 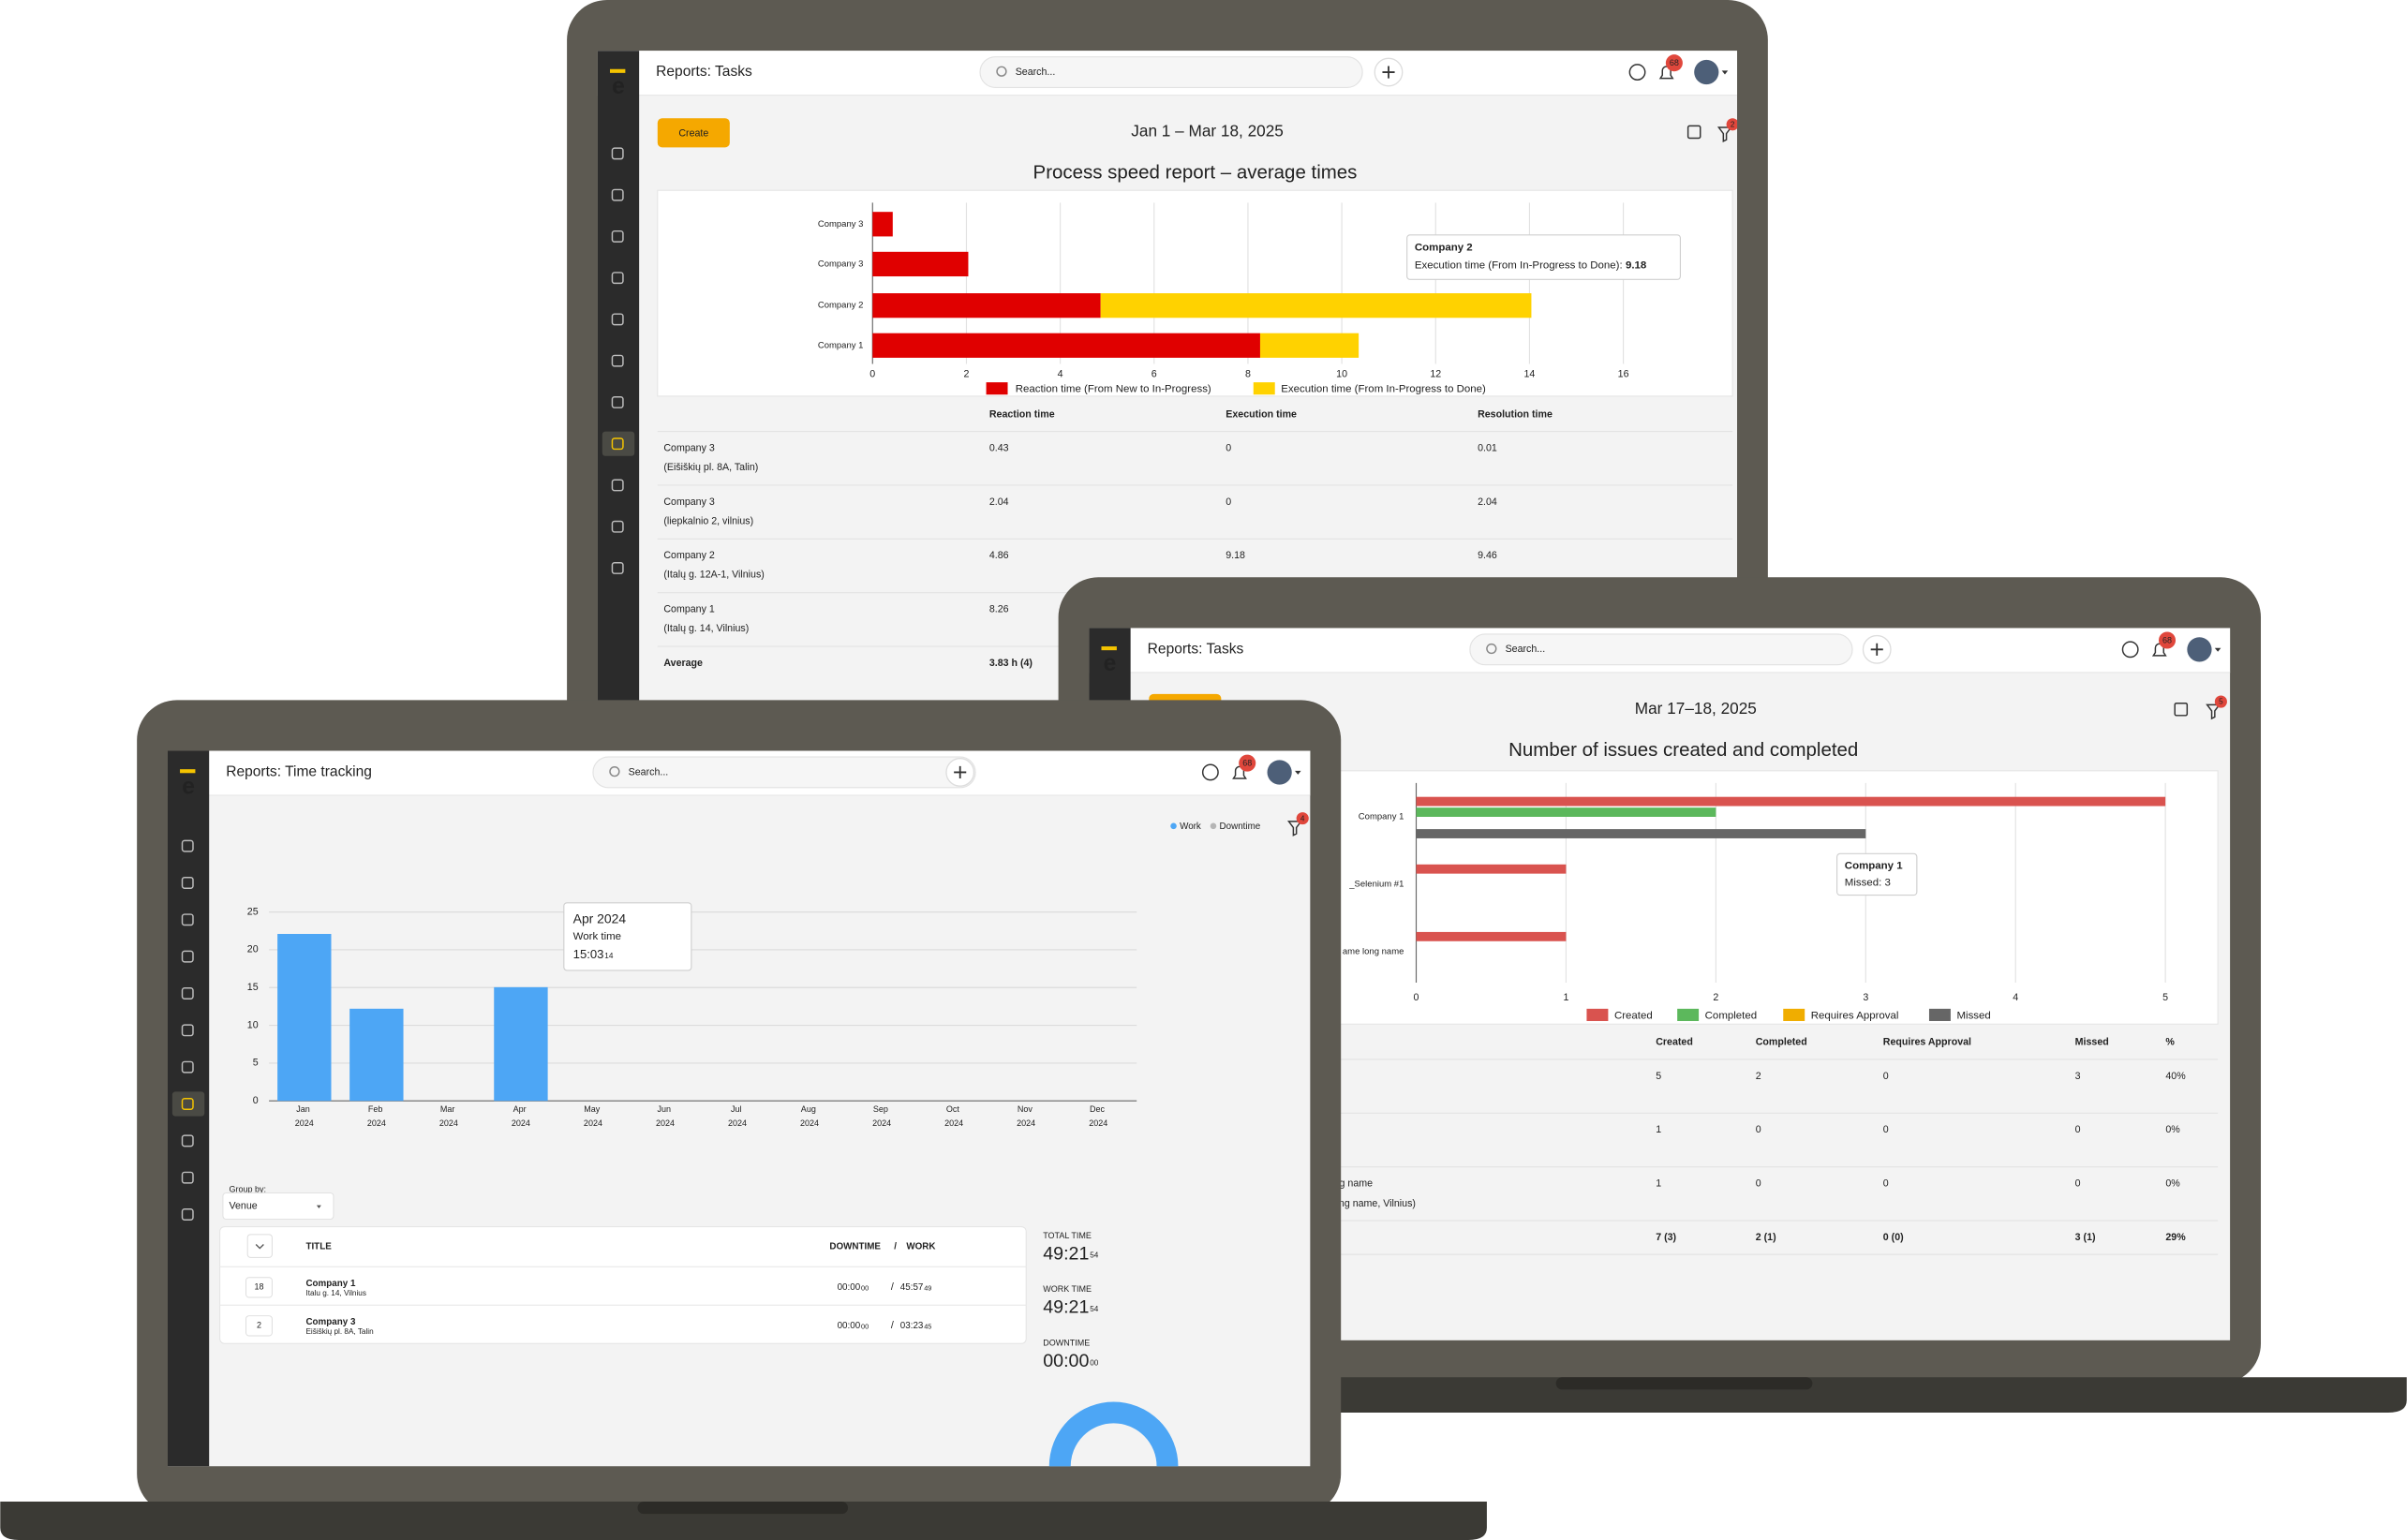 What do you see at coordinates (927, 1327) in the screenshot?
I see `work-seconds: 45` at bounding box center [927, 1327].